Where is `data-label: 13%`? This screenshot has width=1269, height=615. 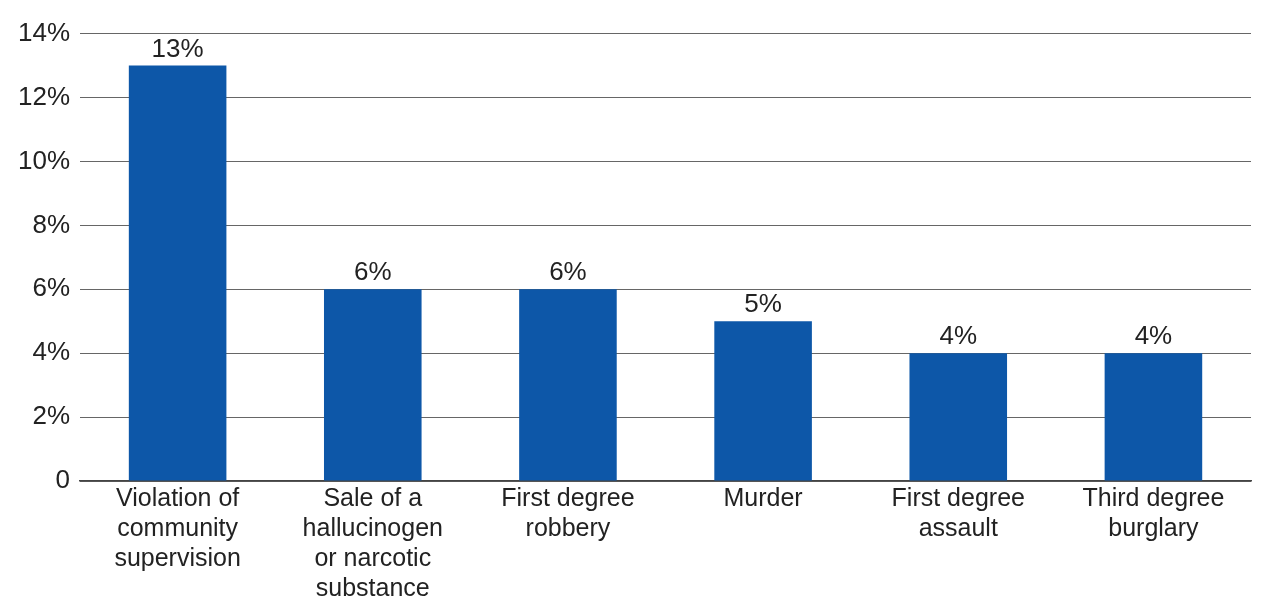
data-label: 13% is located at coordinates (177, 47).